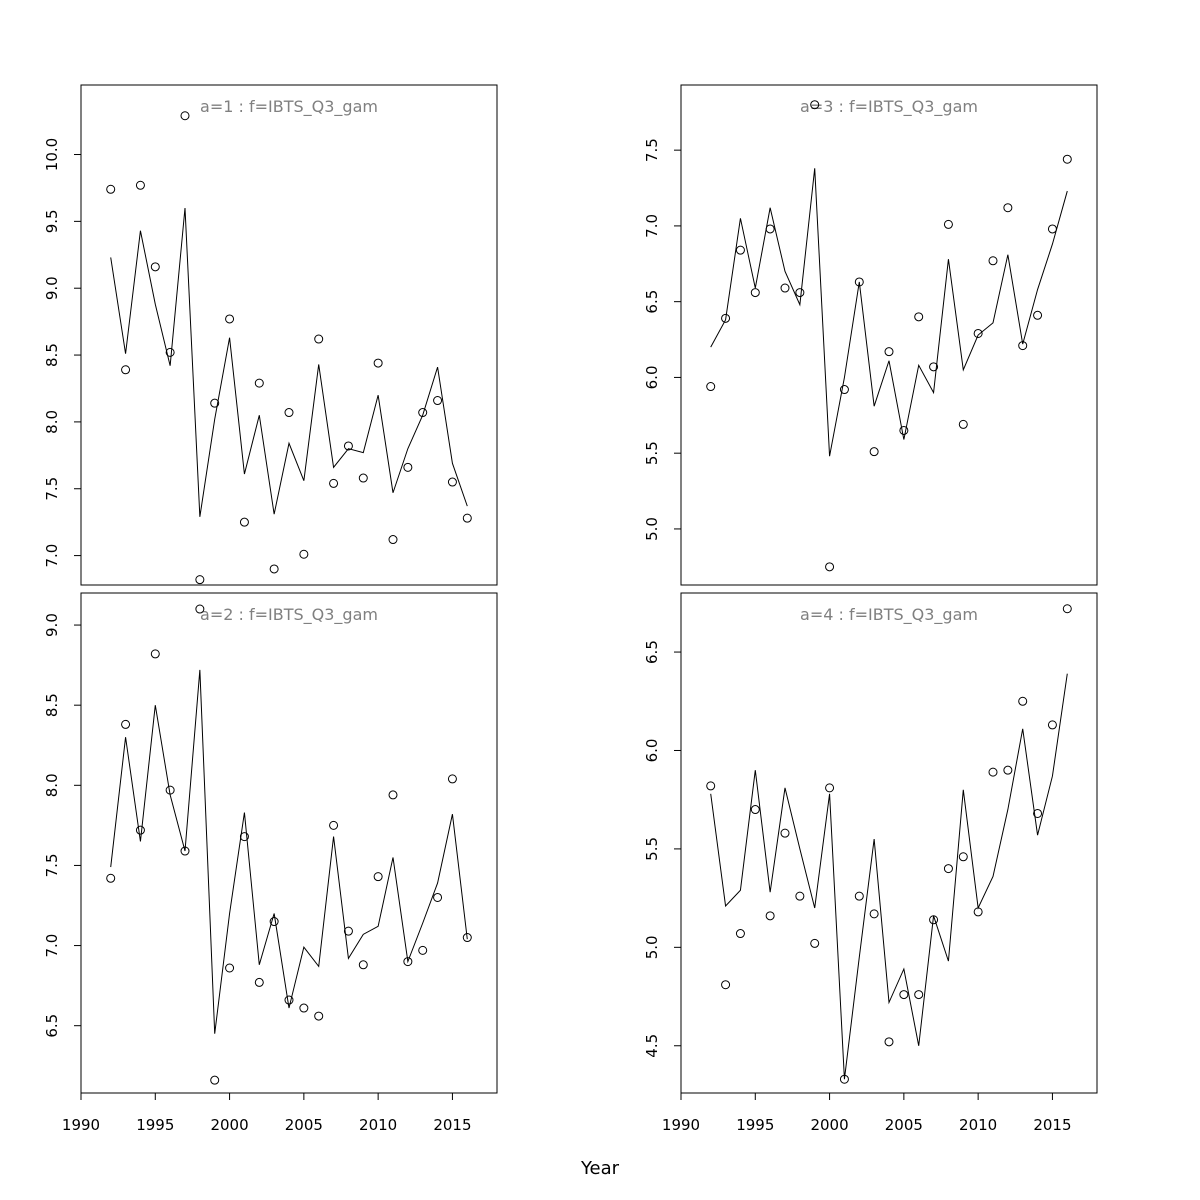  I want to click on y-tick-label: 4.5, so click(652, 1046).